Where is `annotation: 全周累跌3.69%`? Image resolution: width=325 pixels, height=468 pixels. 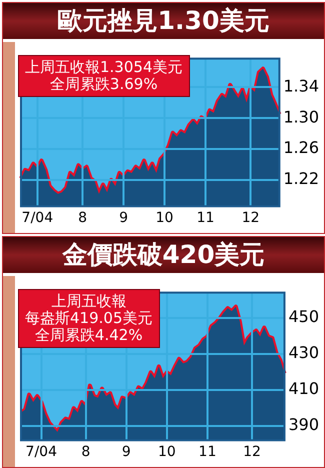
annotation: 全周累跌3.69% is located at coordinates (103, 84).